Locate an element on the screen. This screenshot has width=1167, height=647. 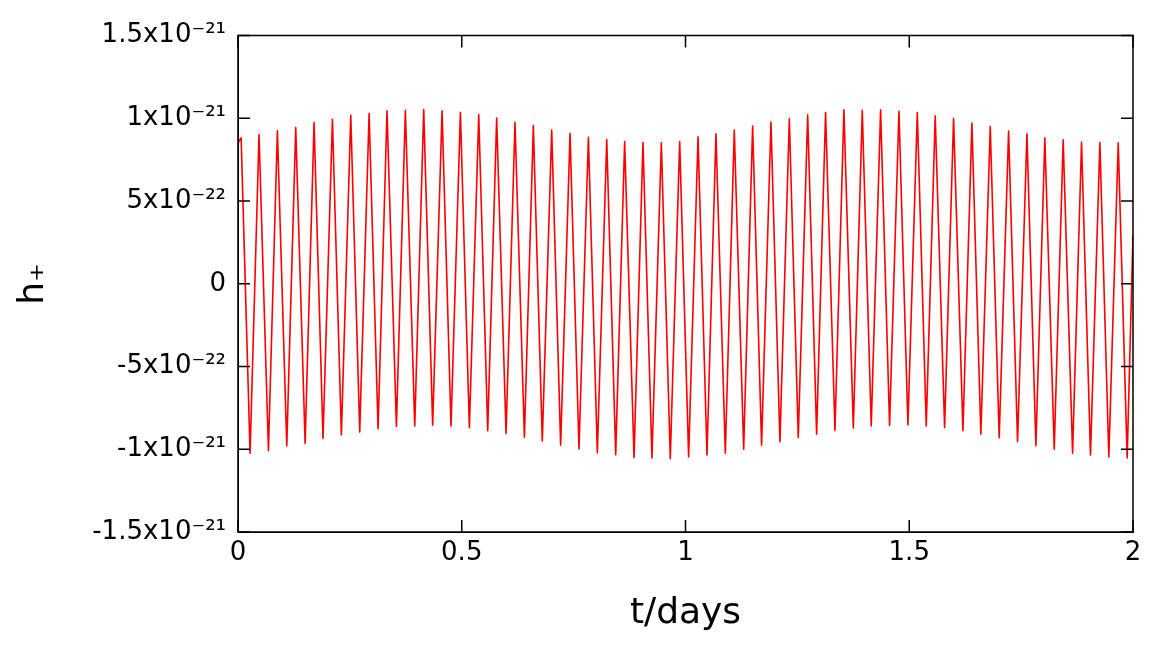
x-tick-label: 0 is located at coordinates (238, 551).